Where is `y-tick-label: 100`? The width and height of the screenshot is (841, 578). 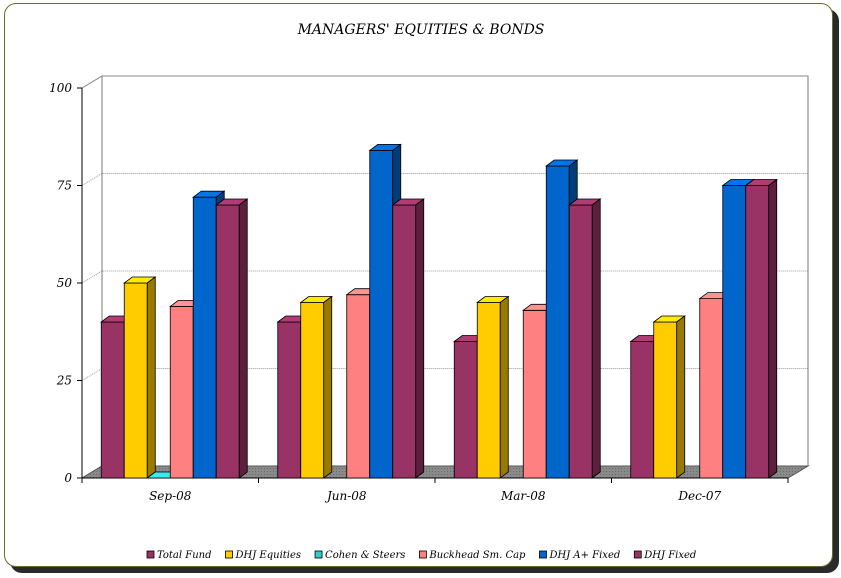 y-tick-label: 100 is located at coordinates (60, 88).